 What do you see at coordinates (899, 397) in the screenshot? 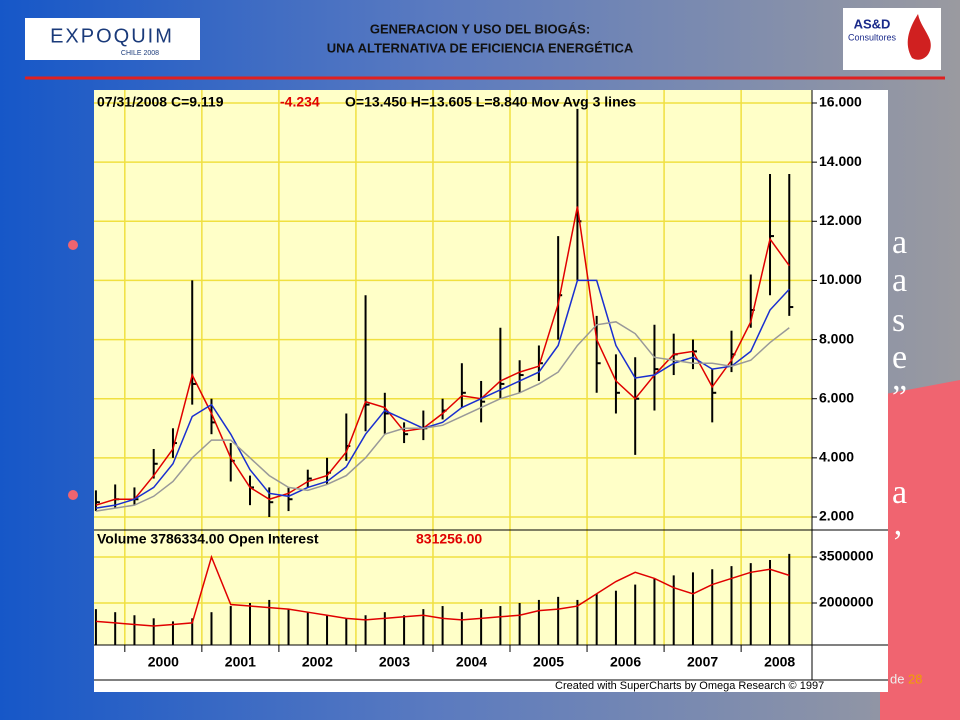
I see `slide-text-fragment: ”` at bounding box center [899, 397].